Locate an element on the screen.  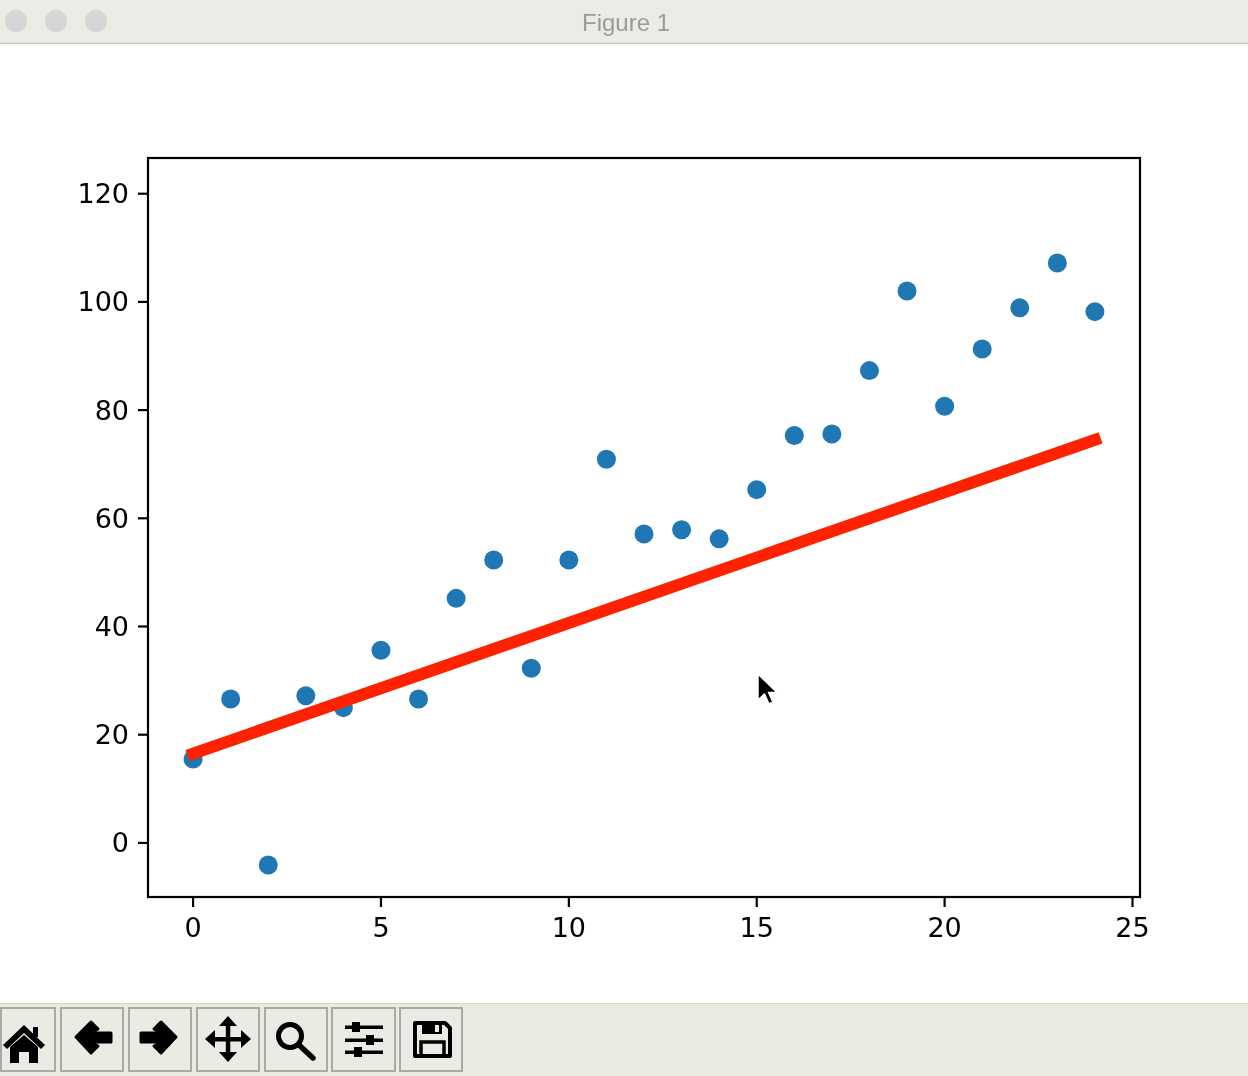
x-tick-label: 0 is located at coordinates (193, 927).